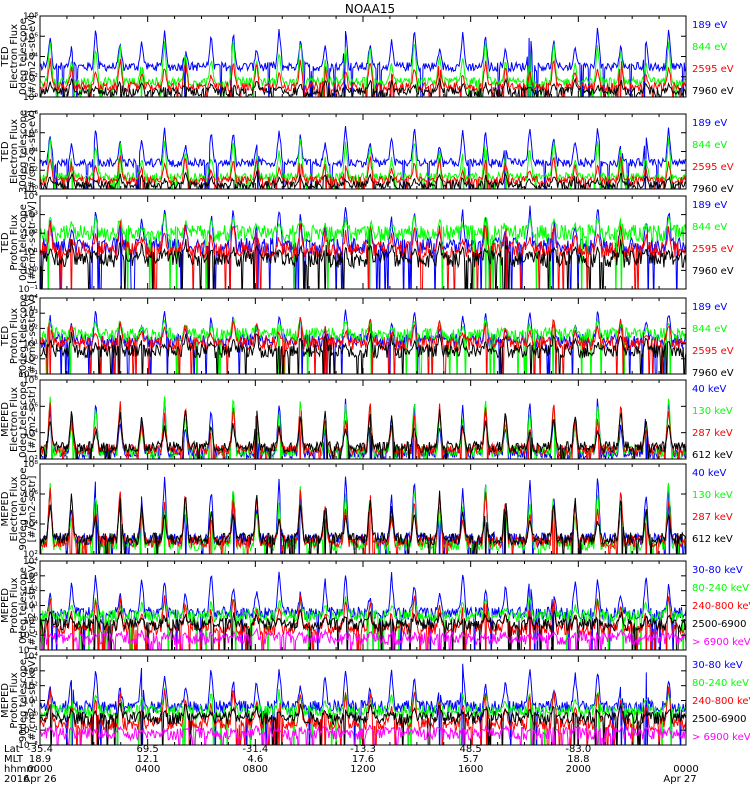 The height and width of the screenshot is (800, 750). What do you see at coordinates (709, 389) in the screenshot?
I see `legend-entry: 40 keV` at bounding box center [709, 389].